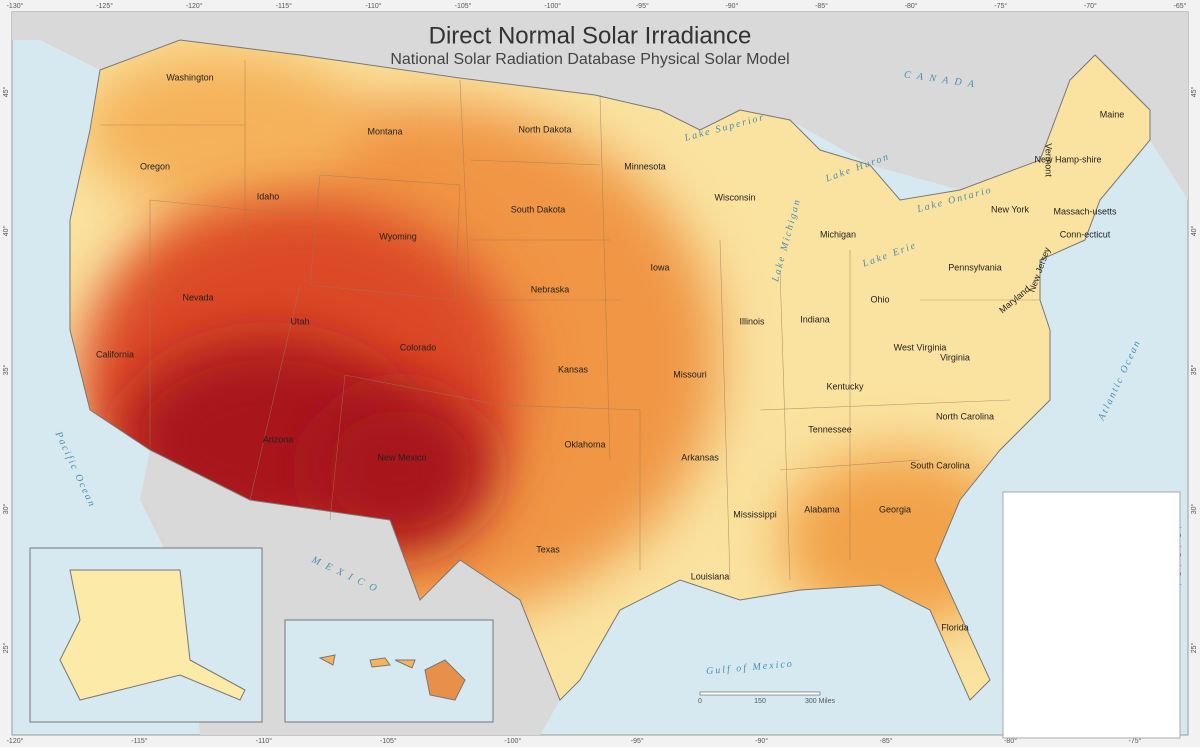 This screenshot has width=1200, height=752. What do you see at coordinates (1085, 211) in the screenshot?
I see `state-label: Massach-usetts` at bounding box center [1085, 211].